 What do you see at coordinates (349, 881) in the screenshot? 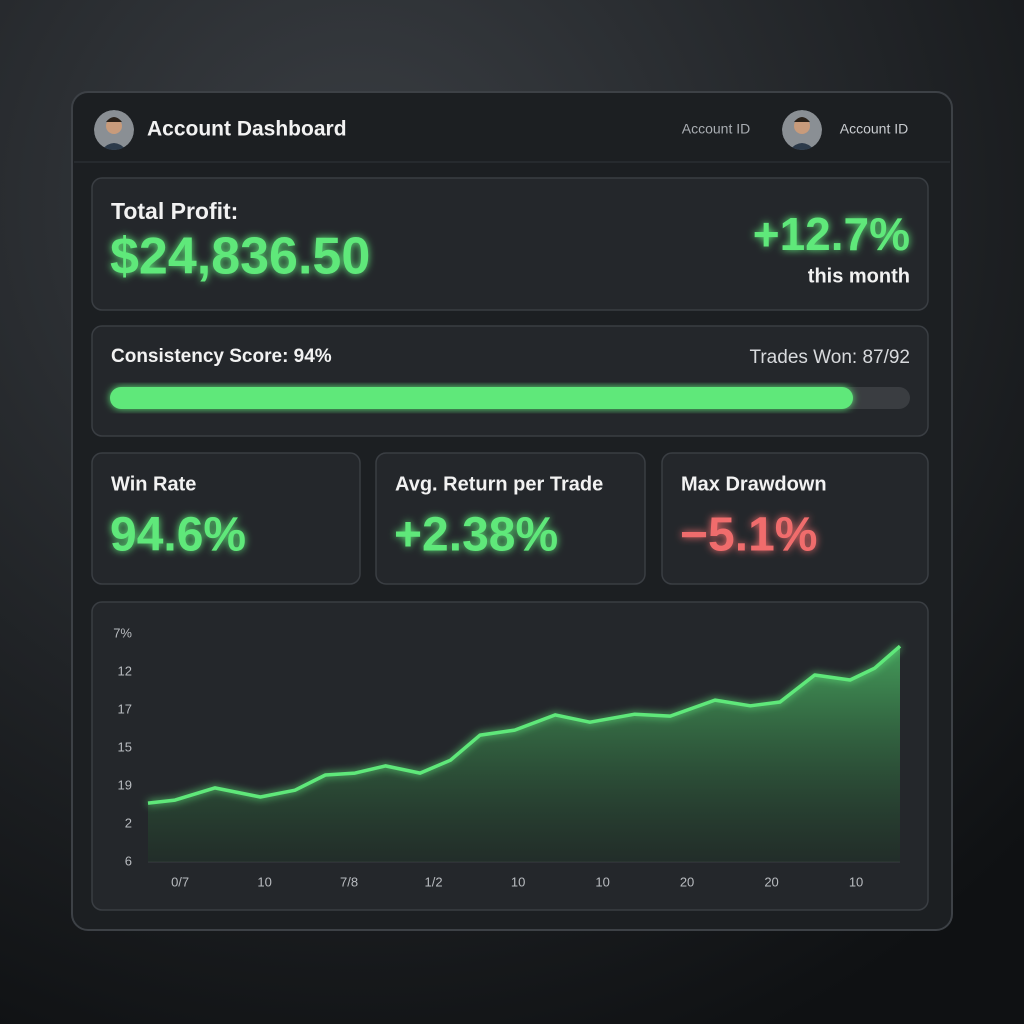
I see `x-tick-label: 7/8` at bounding box center [349, 881].